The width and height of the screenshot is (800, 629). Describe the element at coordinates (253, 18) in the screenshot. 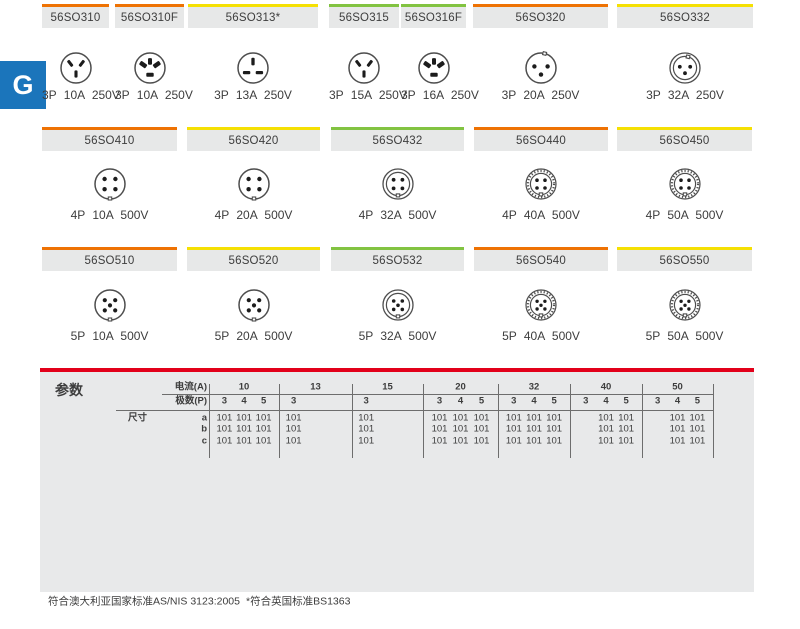

I see `product-code: 56SO313*` at that location.